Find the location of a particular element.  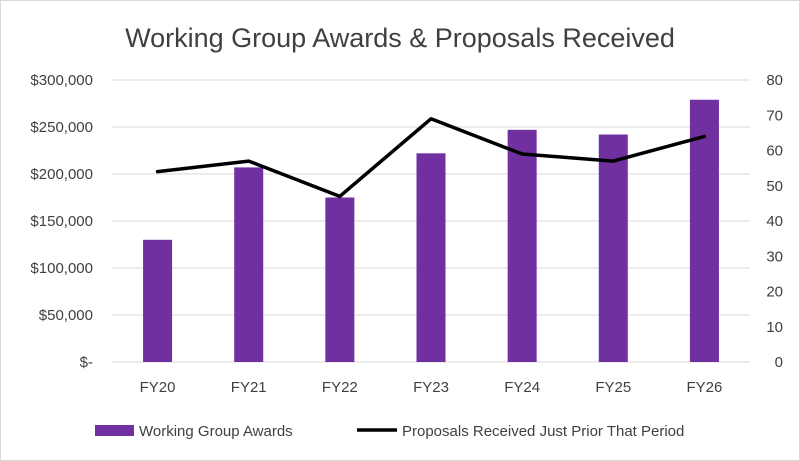

right-tick-label: 60 is located at coordinates (774, 151).